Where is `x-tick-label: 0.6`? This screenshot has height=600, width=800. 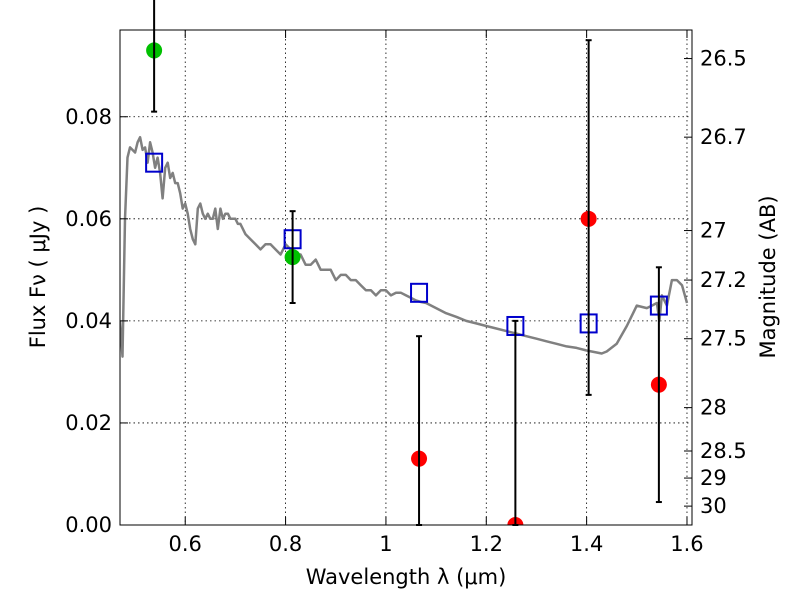
x-tick-label: 0.6 is located at coordinates (185, 544).